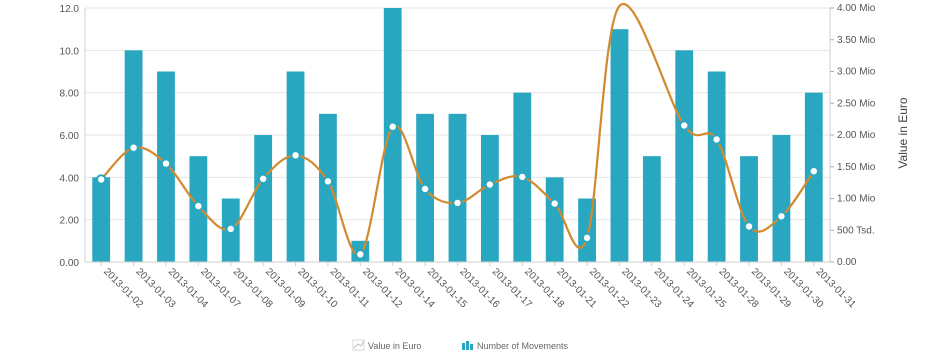  What do you see at coordinates (70, 94) in the screenshot?
I see `left-tick-label: 8.00` at bounding box center [70, 94].